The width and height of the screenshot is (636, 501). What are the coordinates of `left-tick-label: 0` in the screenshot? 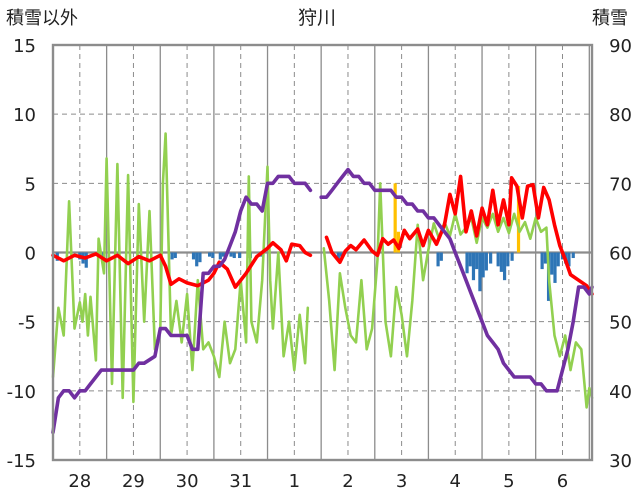 It's located at (30, 254).